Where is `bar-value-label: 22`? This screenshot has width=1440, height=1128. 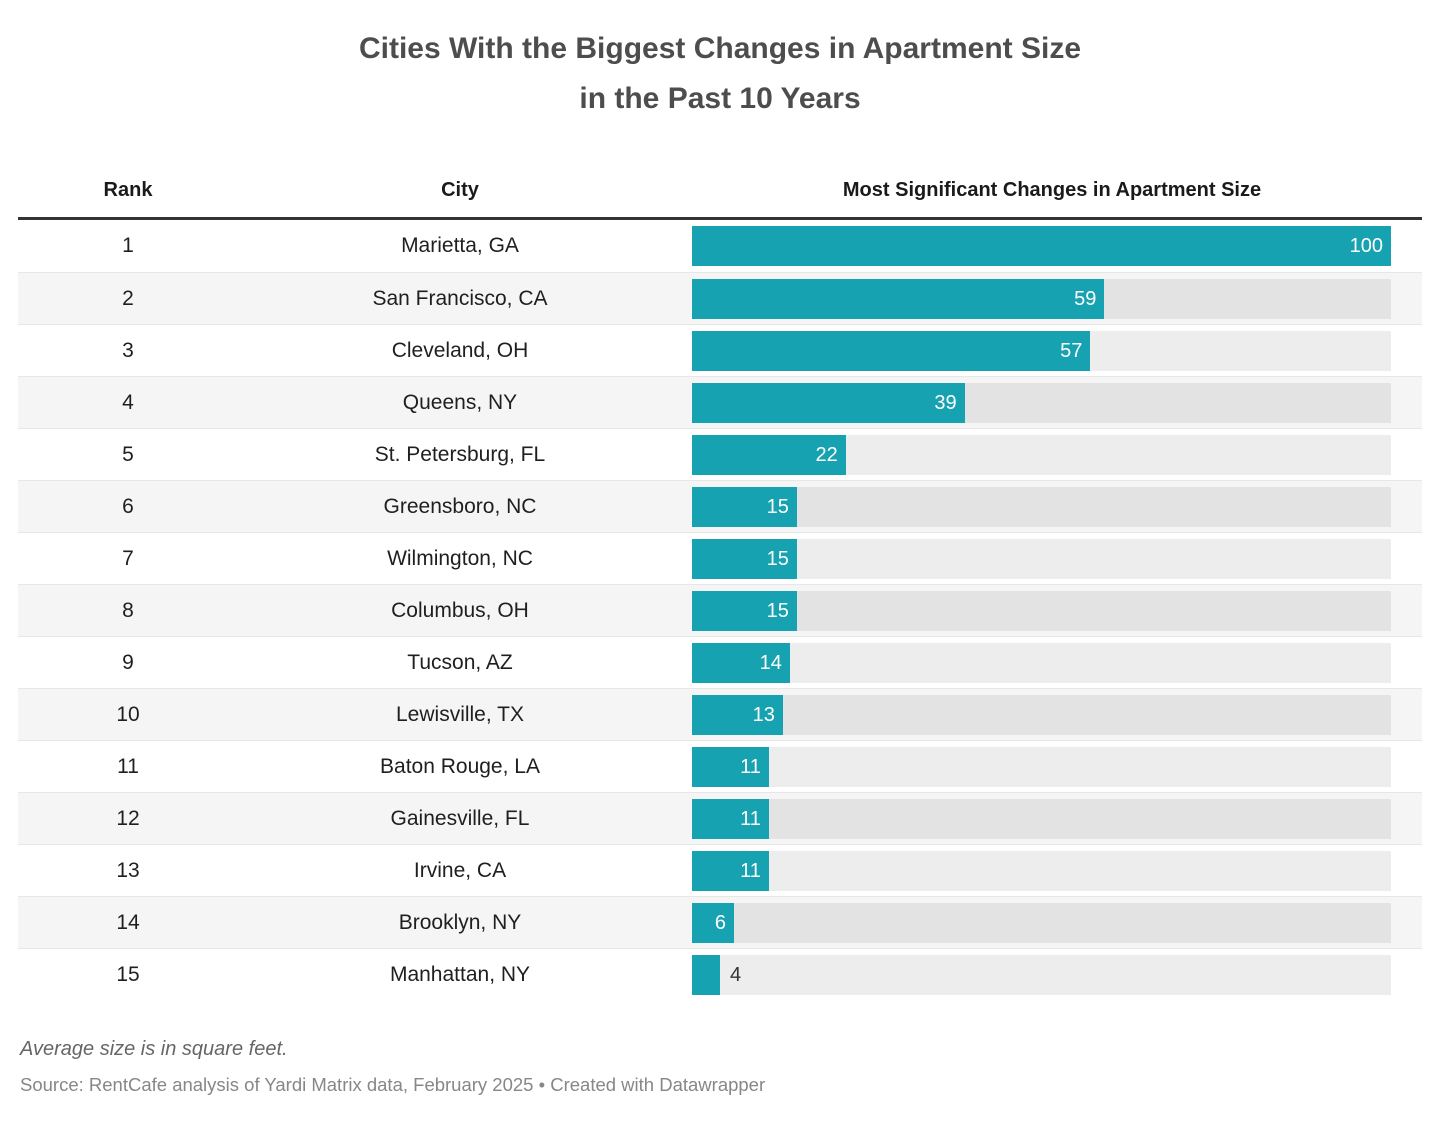 bar-value-label: 22 is located at coordinates (826, 454).